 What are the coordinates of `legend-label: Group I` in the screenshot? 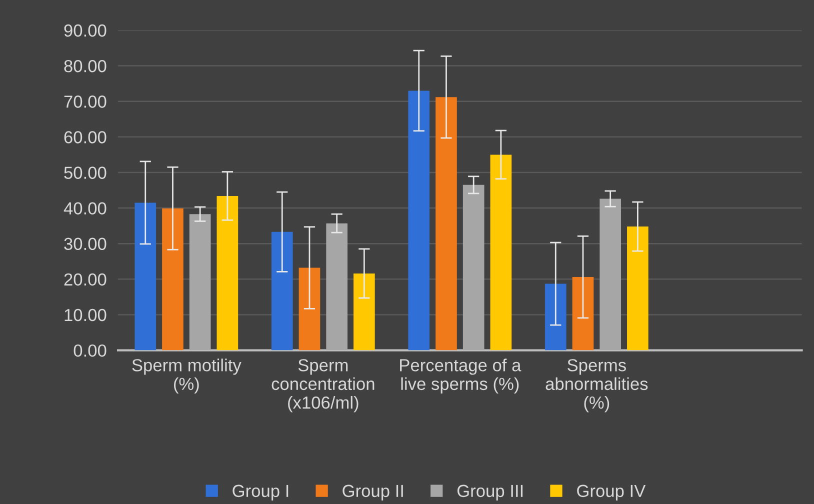 It's located at (260, 492).